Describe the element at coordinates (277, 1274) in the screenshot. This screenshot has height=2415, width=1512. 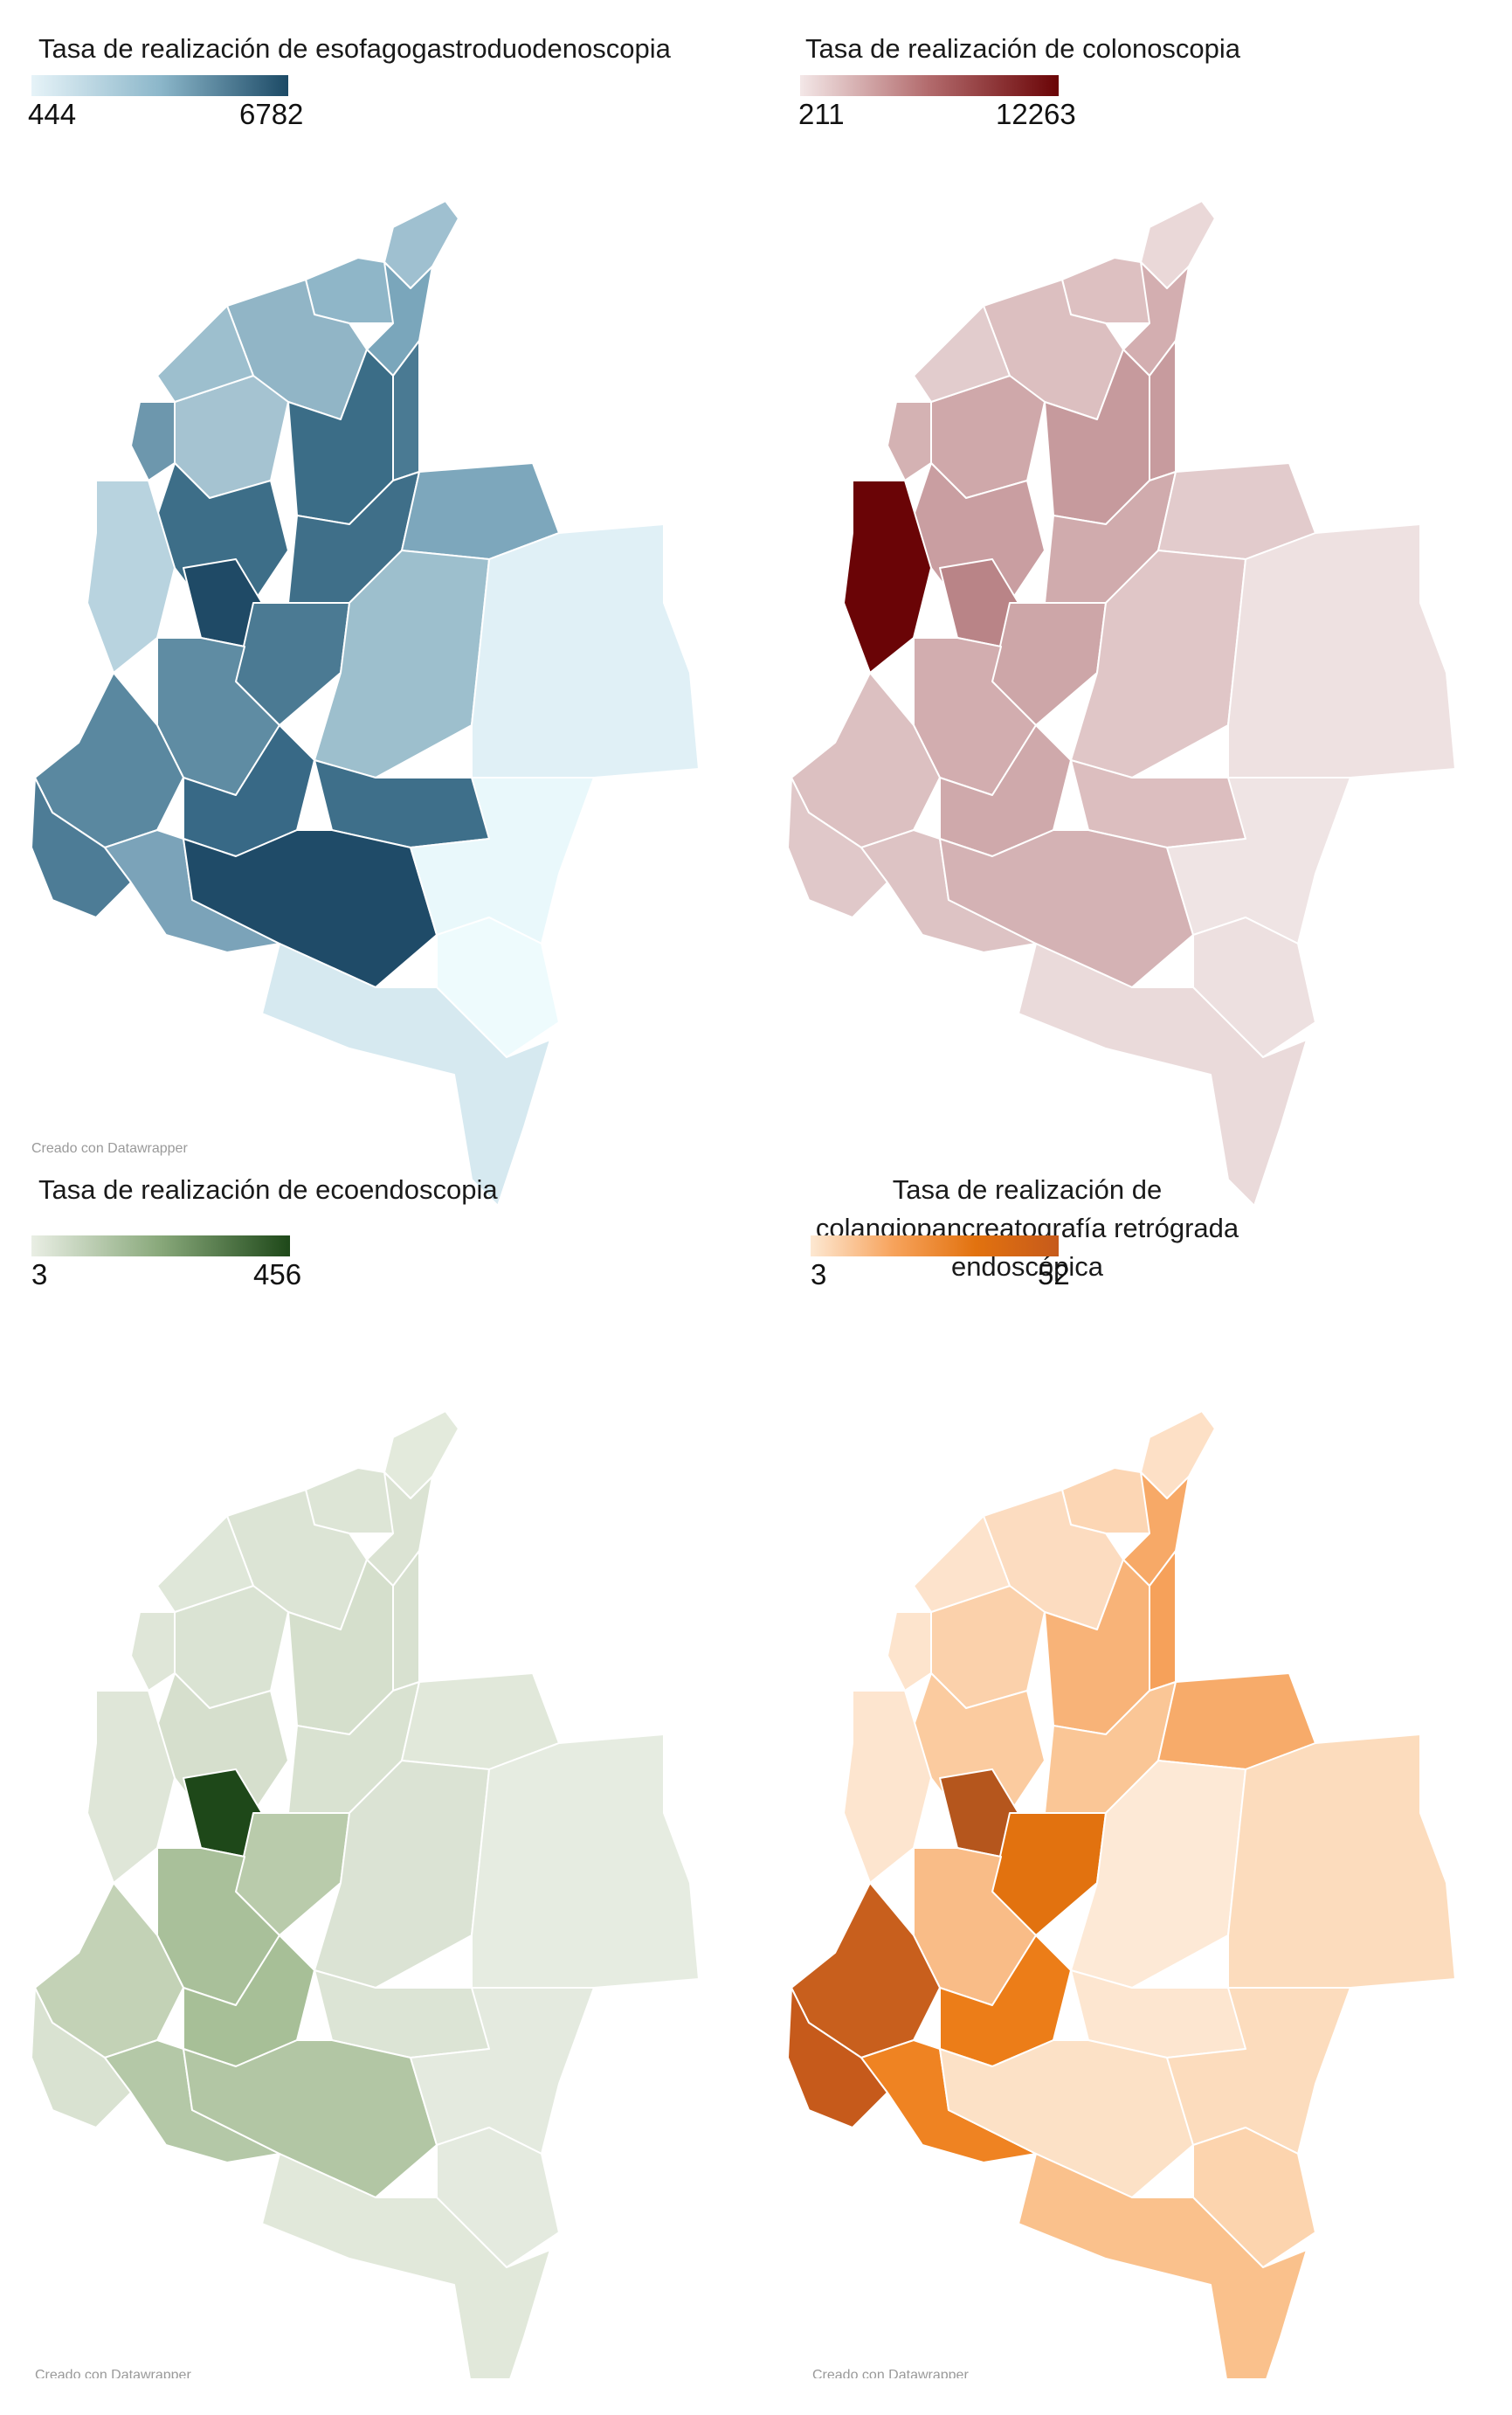
I see `legend-max-value: 456` at that location.